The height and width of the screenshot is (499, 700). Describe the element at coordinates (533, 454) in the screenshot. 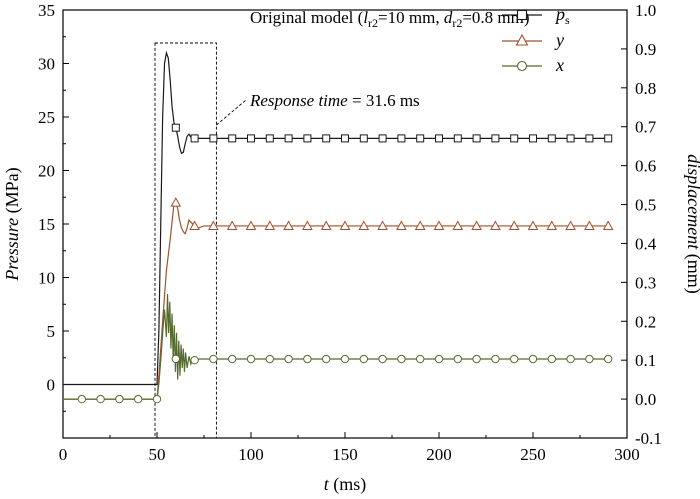

I see `x-tick-label: 250` at that location.